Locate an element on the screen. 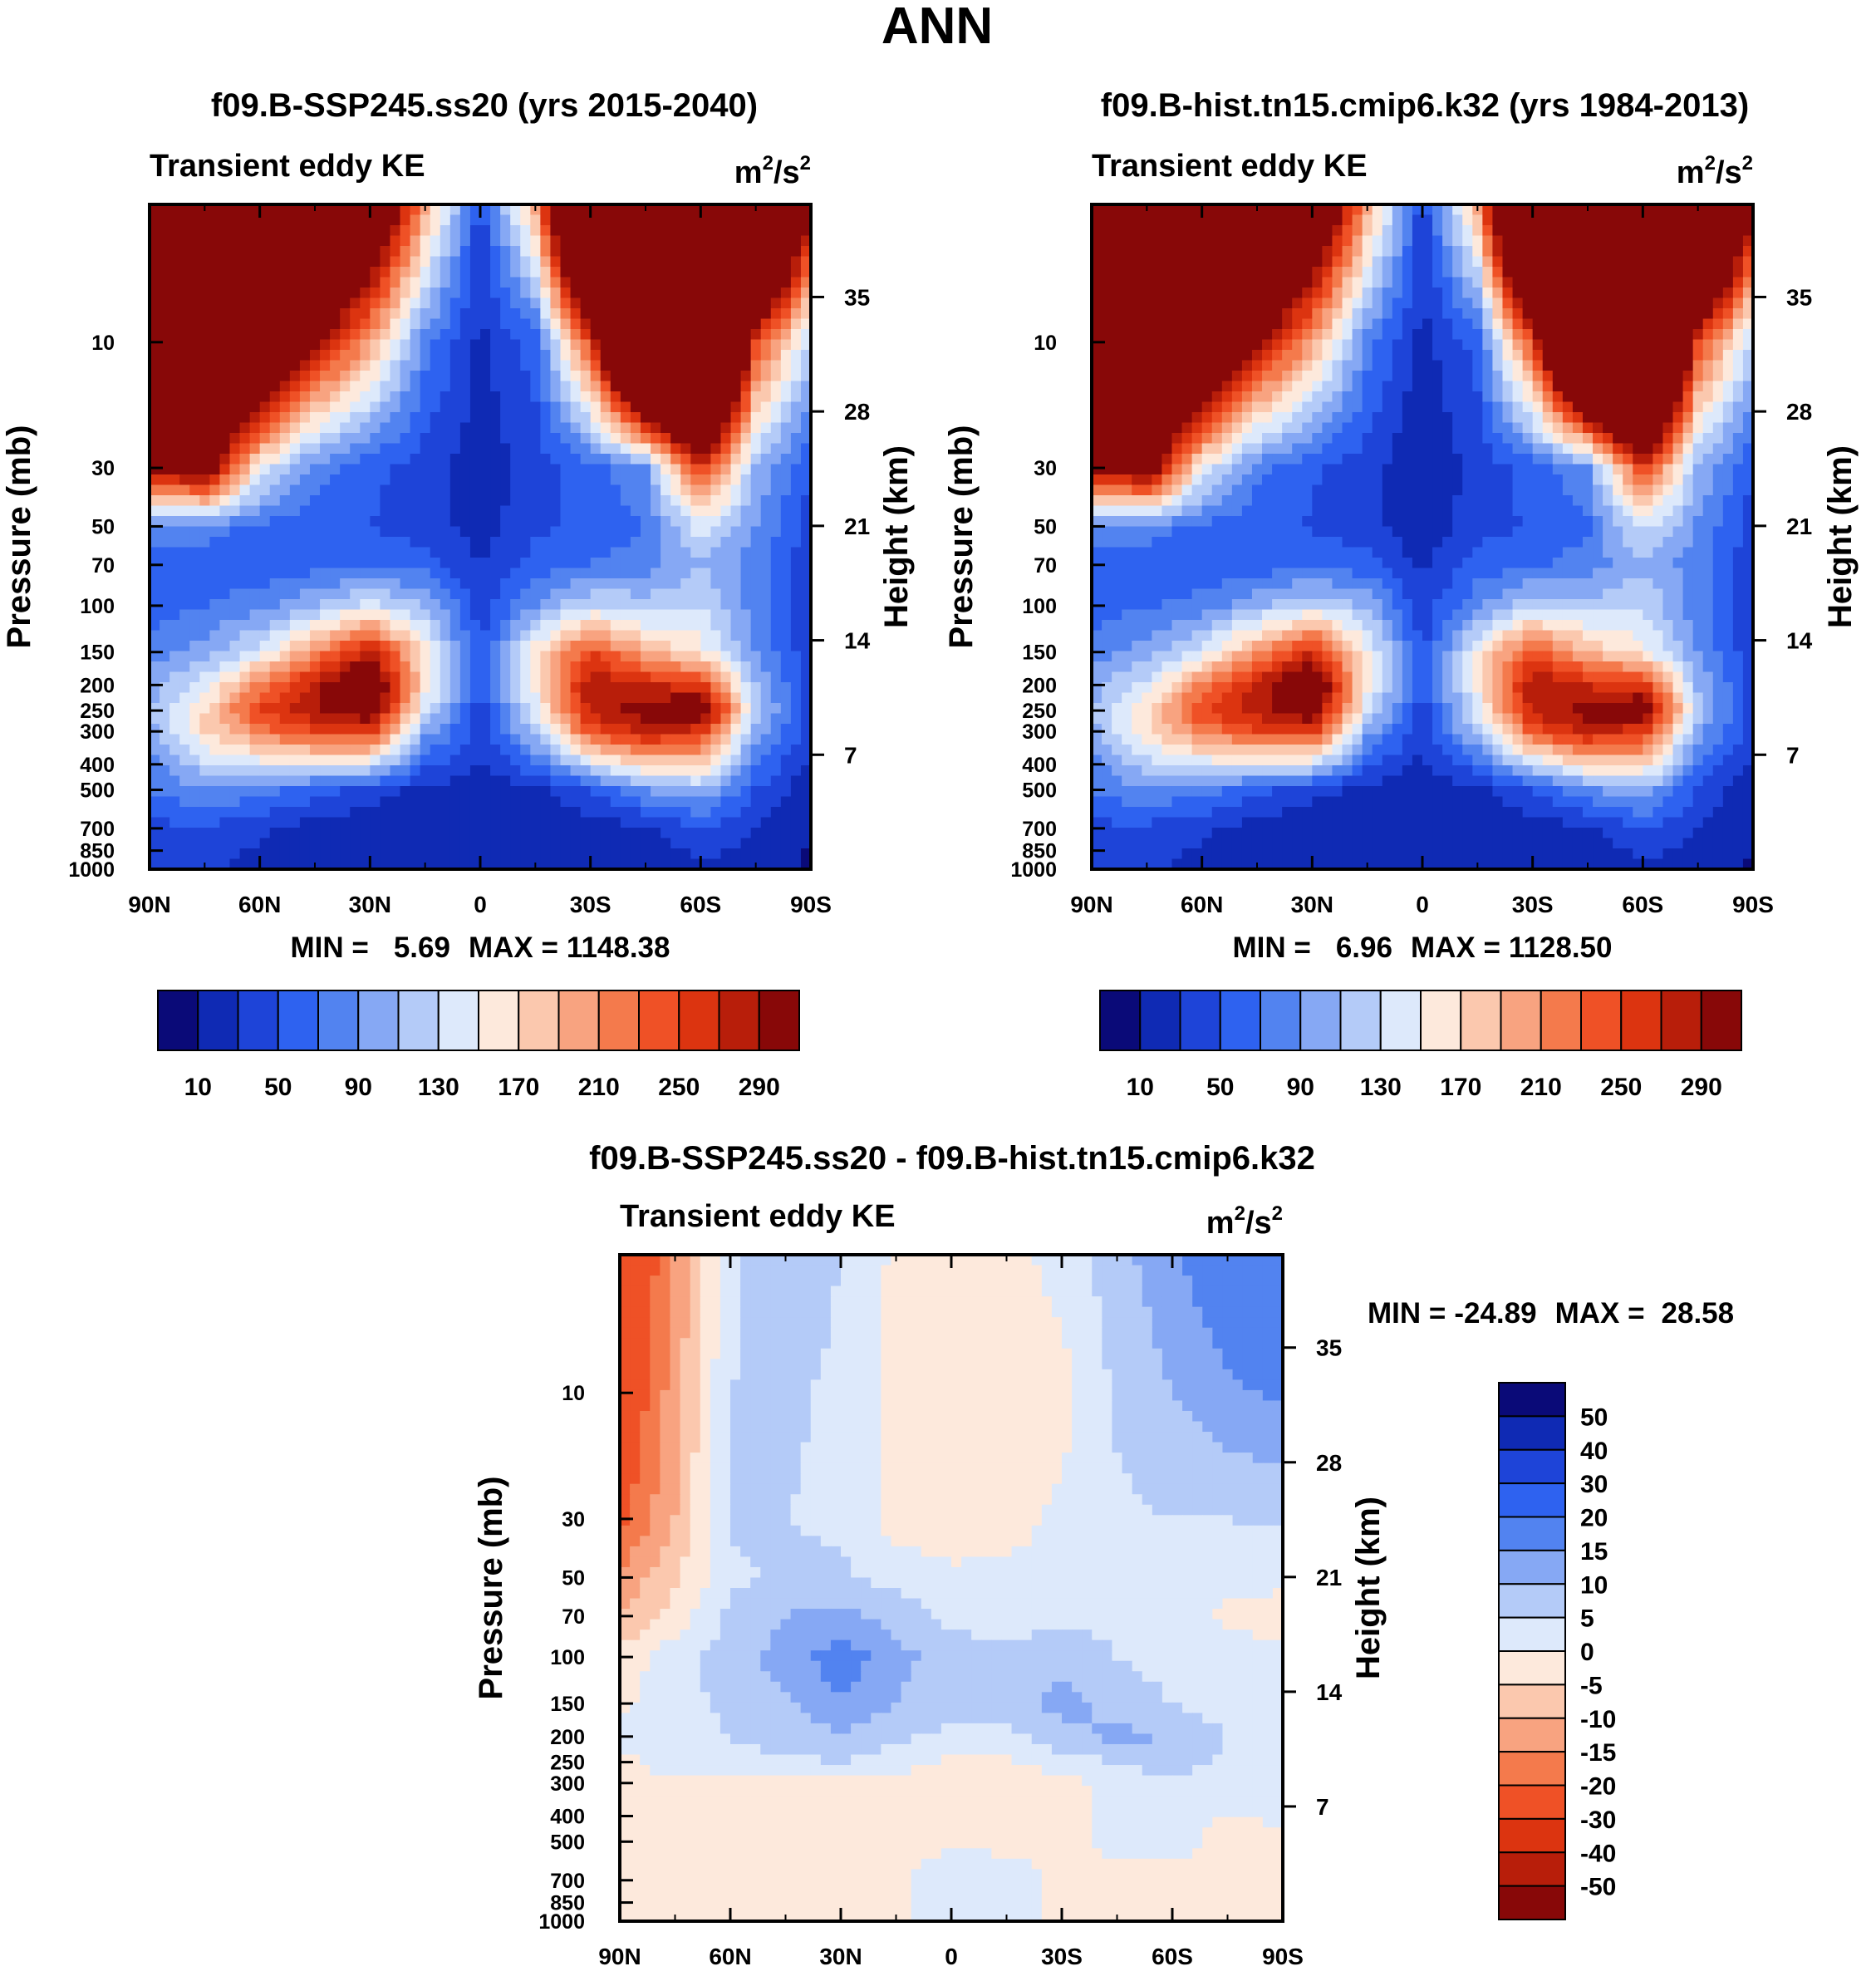 Image resolution: width=1876 pixels, height=1981 pixels. y-tick-label: 700 is located at coordinates (97, 829).